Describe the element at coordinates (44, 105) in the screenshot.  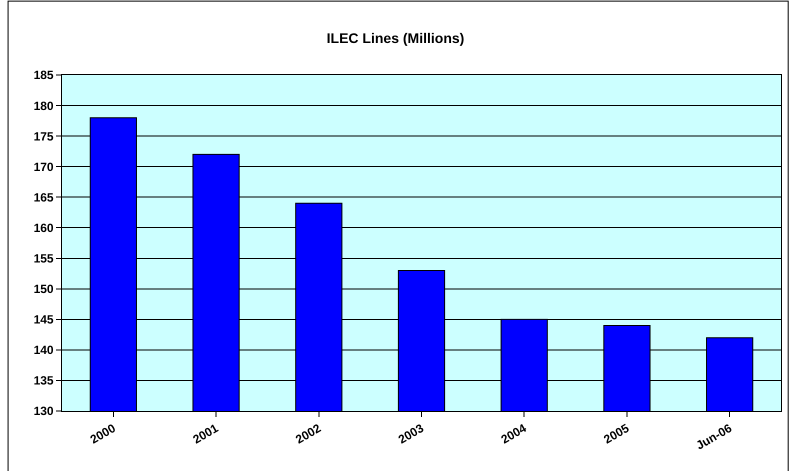
I see `y-tick-label: 180` at that location.